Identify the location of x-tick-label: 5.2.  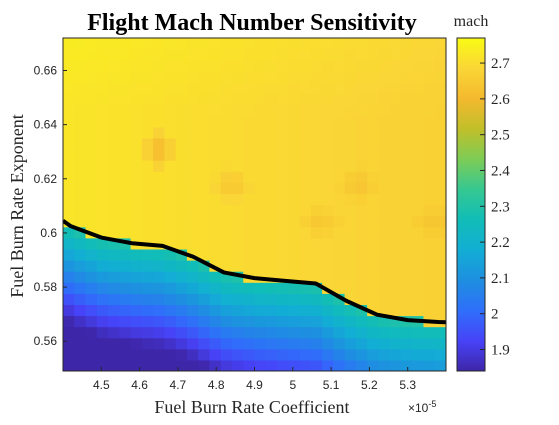
(369, 385).